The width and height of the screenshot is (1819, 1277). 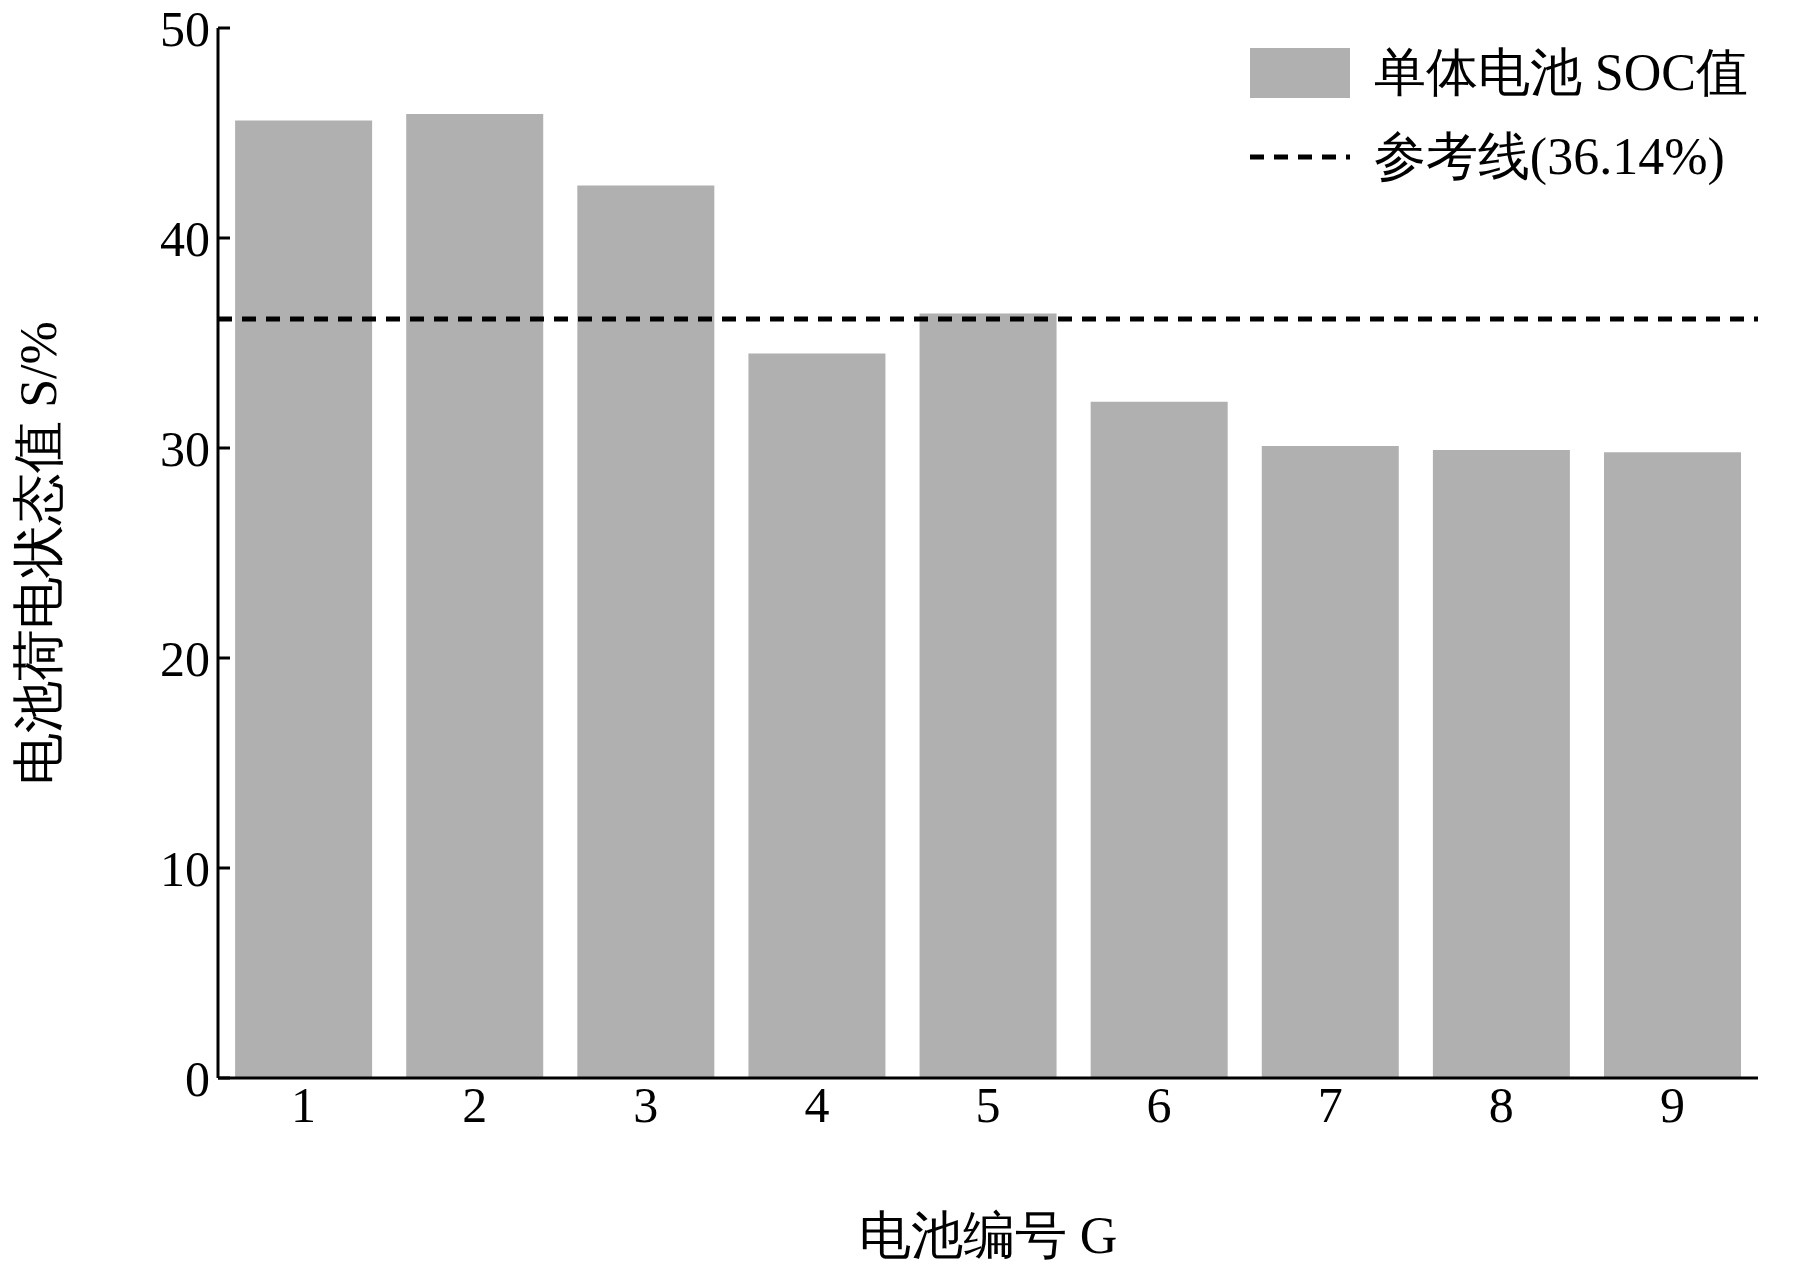 I want to click on x-axis-title: 电池编号 G, so click(x=988, y=1235).